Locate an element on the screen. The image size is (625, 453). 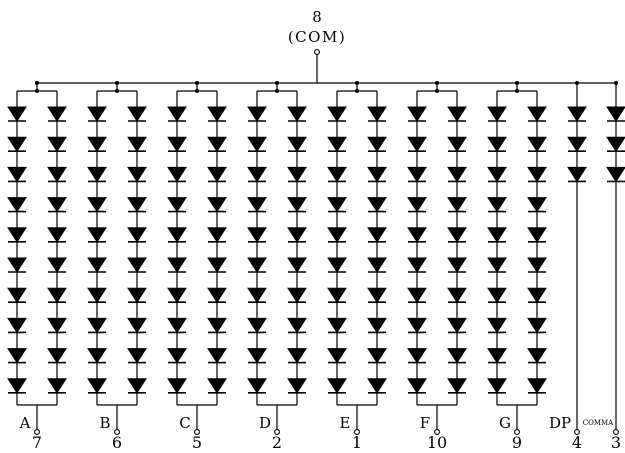
segment-label: A is located at coordinates (25, 423).